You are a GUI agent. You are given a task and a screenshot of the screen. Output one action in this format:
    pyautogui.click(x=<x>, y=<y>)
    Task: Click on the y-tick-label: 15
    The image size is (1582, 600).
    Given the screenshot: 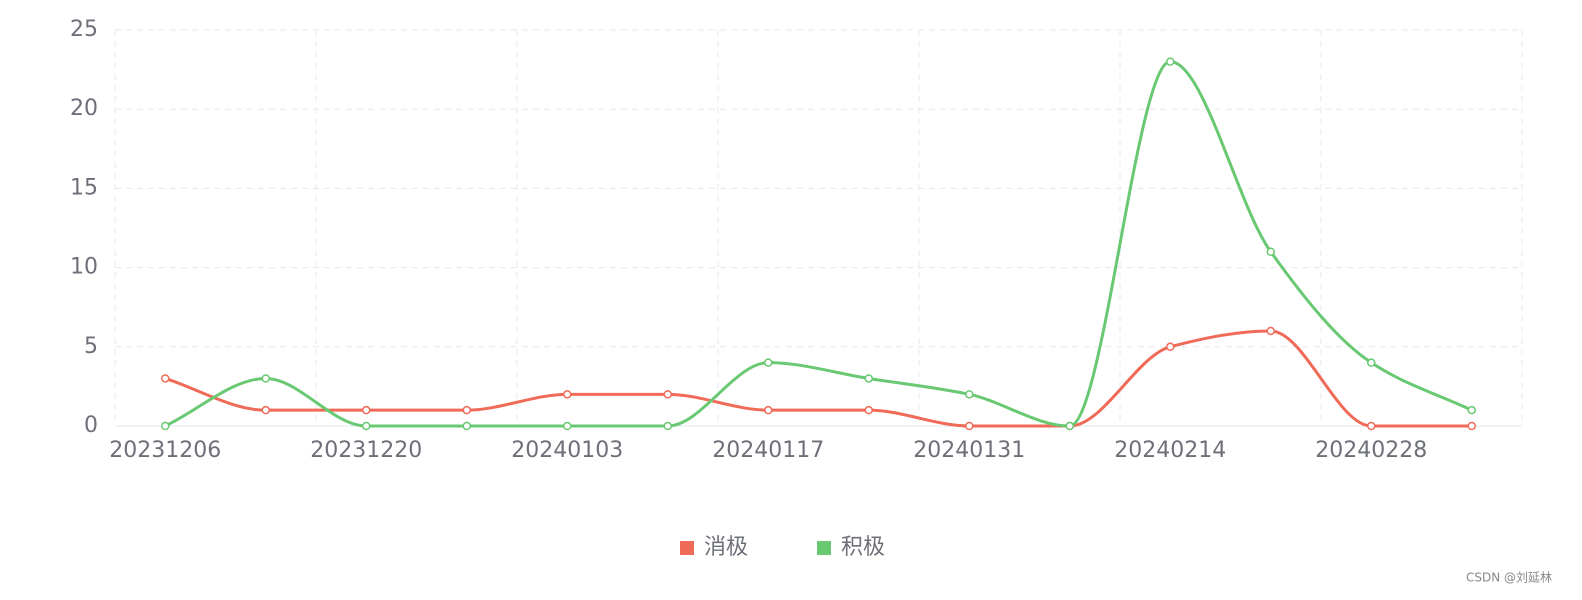 What is the action you would take?
    pyautogui.click(x=84, y=187)
    